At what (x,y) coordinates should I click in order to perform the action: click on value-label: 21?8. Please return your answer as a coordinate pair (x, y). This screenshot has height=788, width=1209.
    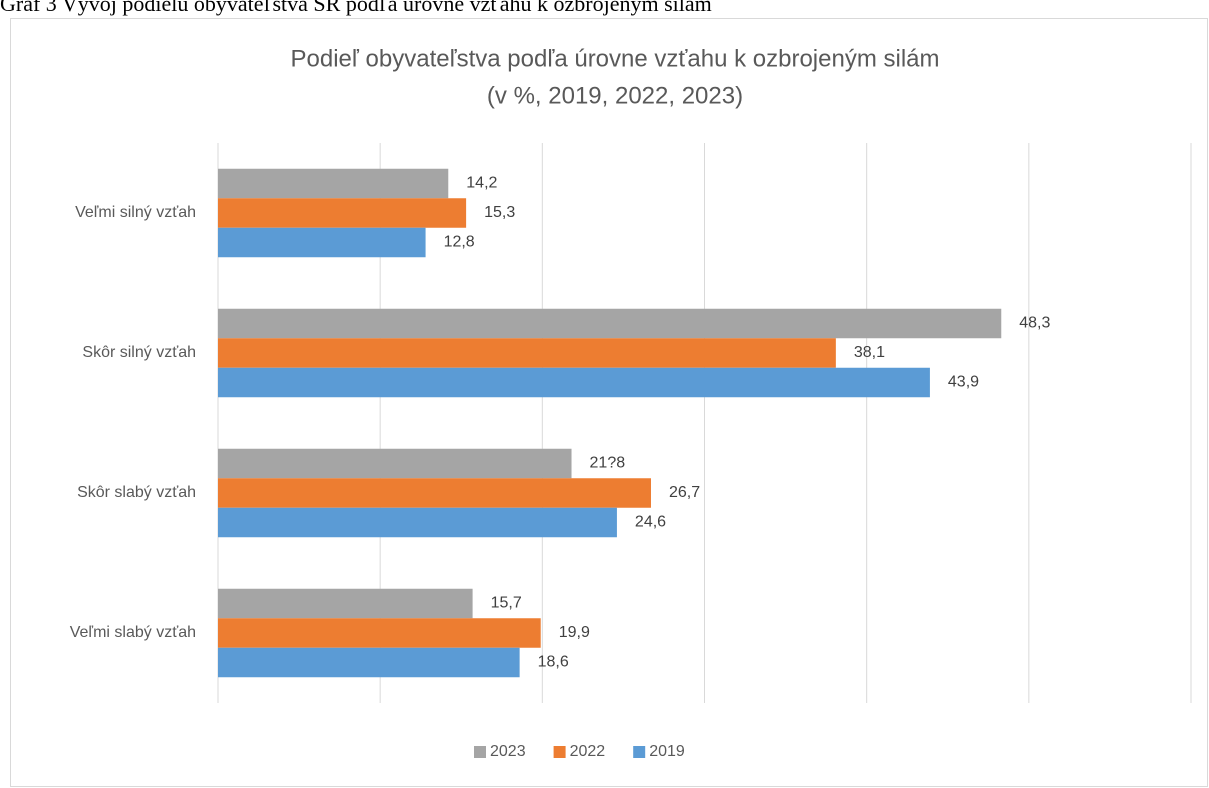
    Looking at the image, I should click on (608, 463).